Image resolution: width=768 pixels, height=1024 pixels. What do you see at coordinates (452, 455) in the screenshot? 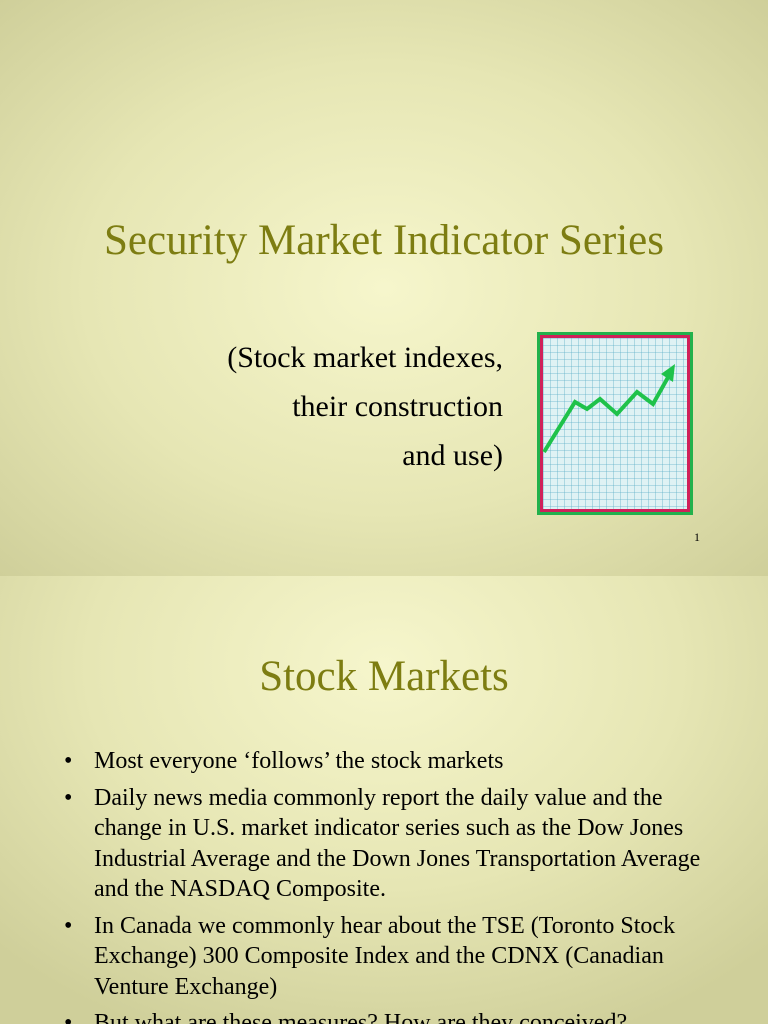
I see `subtitle-line: and use)` at bounding box center [452, 455].